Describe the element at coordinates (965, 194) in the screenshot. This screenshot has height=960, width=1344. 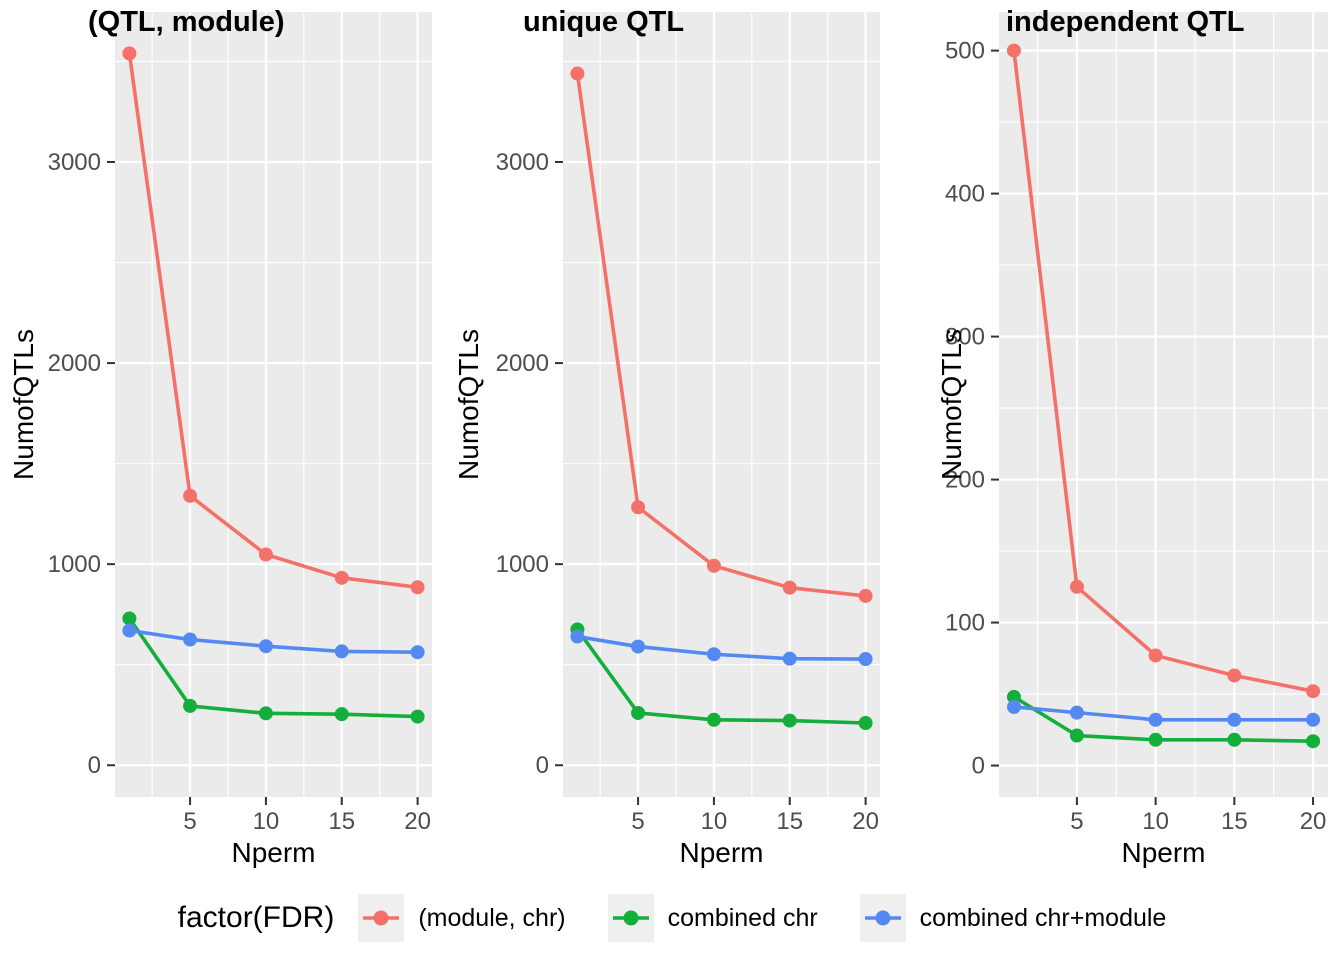
I see `y-tick-label: 400` at that location.